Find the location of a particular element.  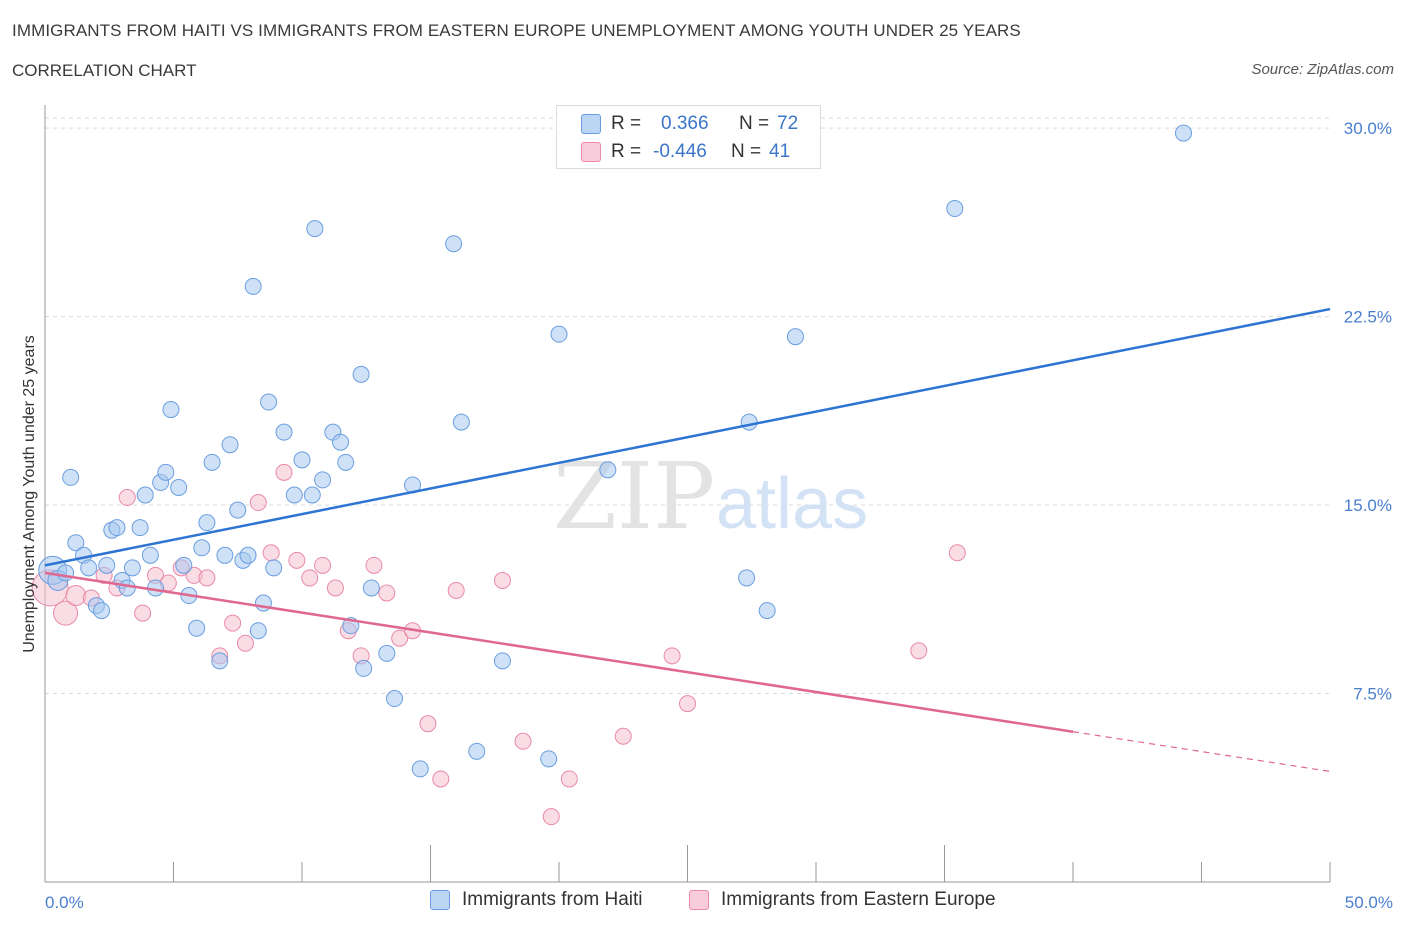

watermark: ZIP atlas is located at coordinates (710, 496).